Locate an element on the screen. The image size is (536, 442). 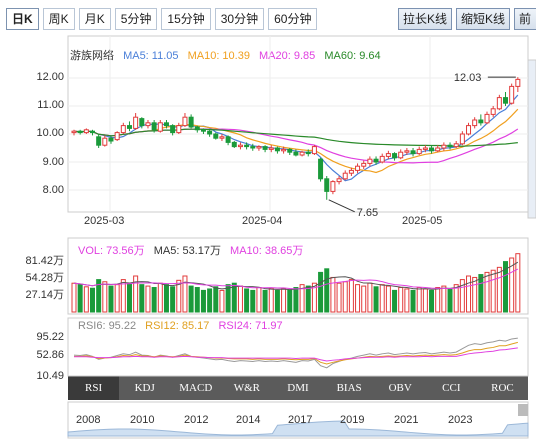
stock-name: 游族网络 is located at coordinates (92, 56).